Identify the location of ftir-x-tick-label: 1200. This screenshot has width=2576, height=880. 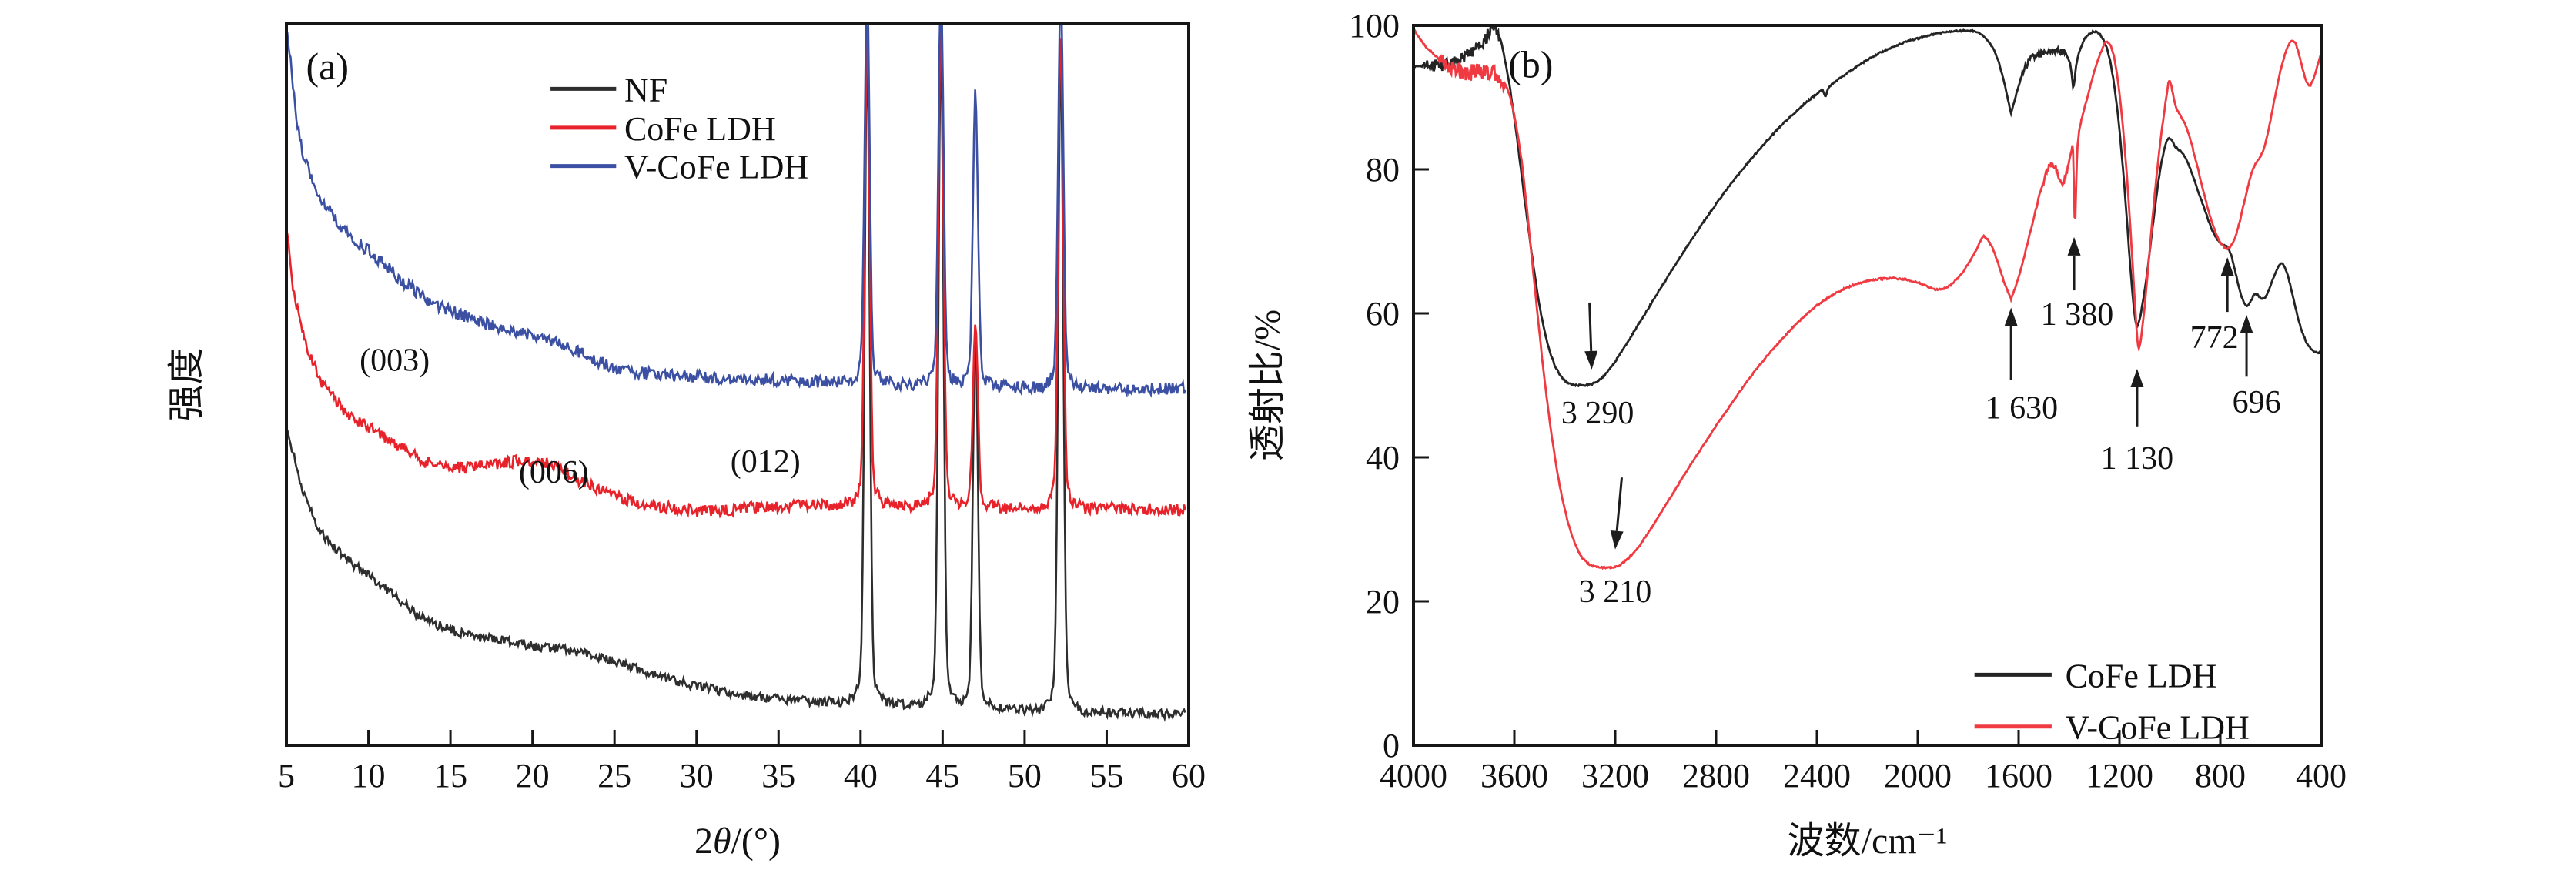
(2119, 776).